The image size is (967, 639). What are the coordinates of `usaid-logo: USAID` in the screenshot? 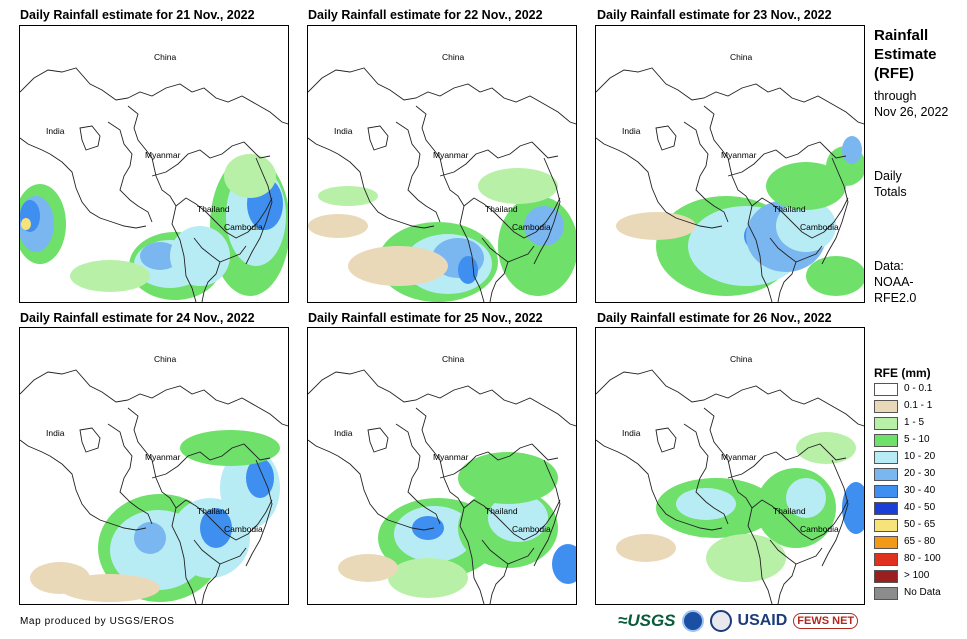 It's located at (762, 620).